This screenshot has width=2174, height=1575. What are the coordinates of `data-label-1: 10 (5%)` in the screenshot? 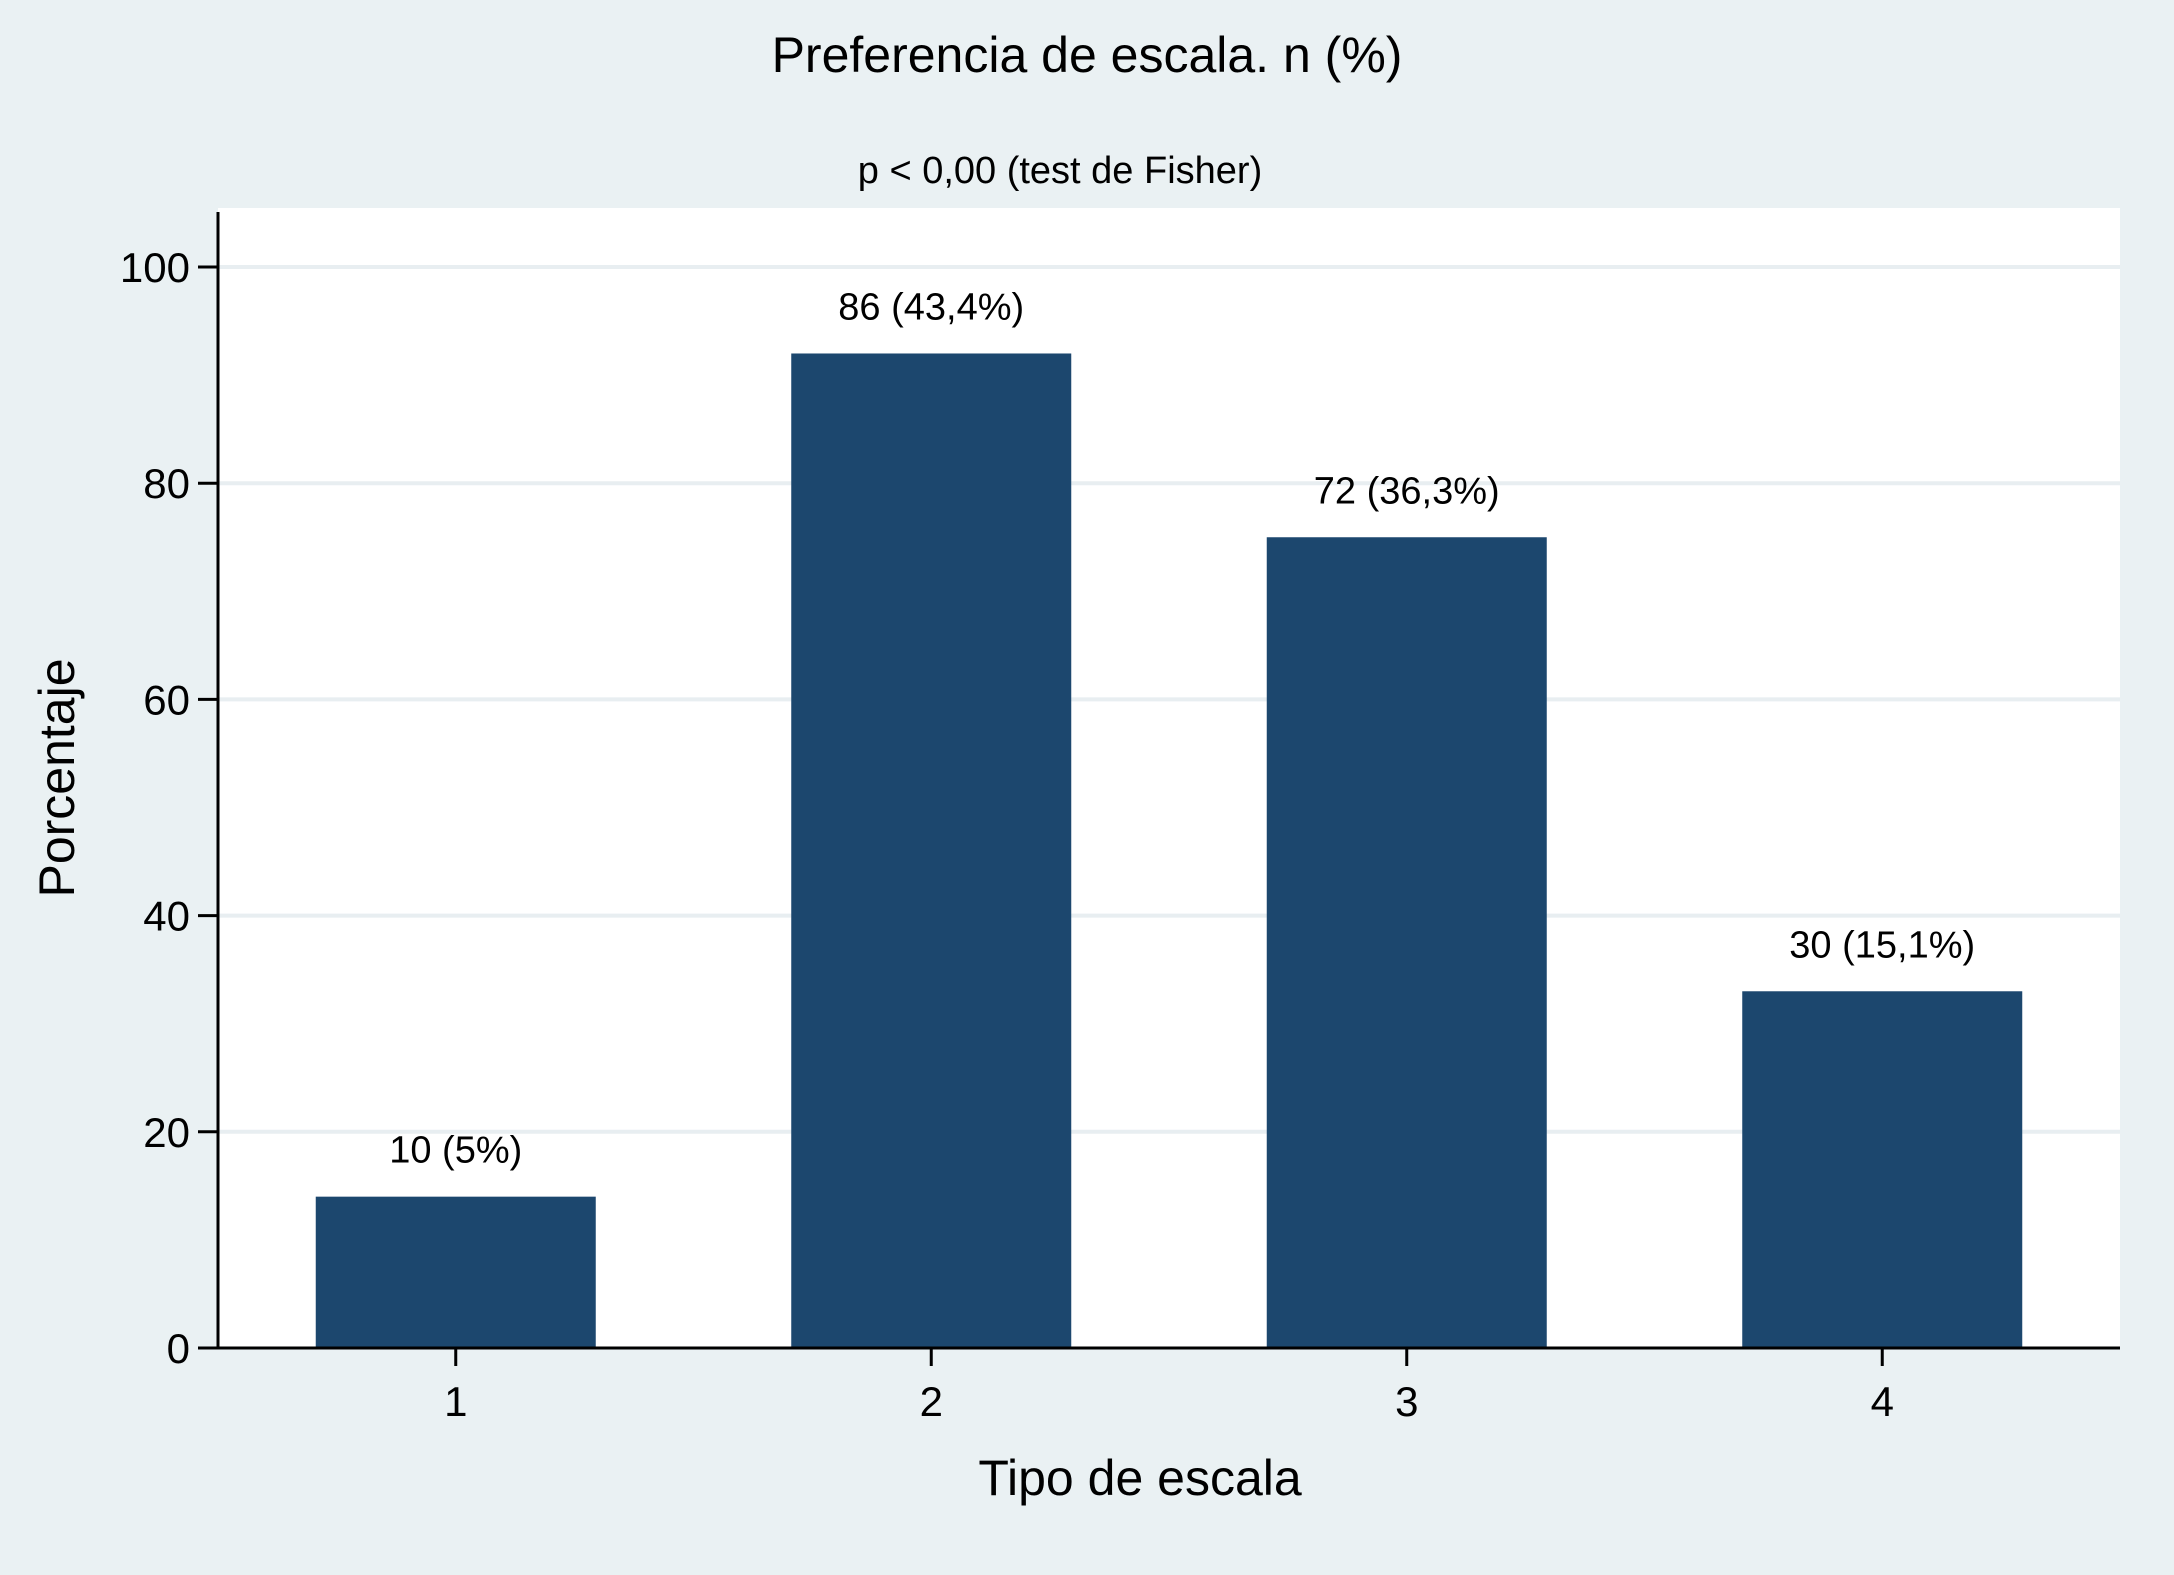 It's located at (455, 1151).